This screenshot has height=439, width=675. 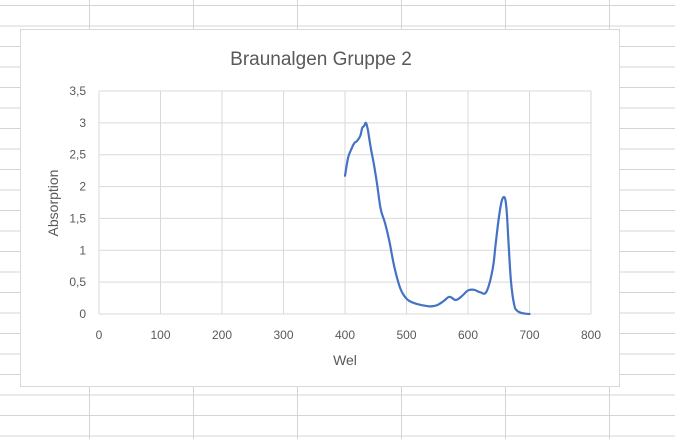 What do you see at coordinates (77, 282) in the screenshot?
I see `y-tick-label: 0,5` at bounding box center [77, 282].